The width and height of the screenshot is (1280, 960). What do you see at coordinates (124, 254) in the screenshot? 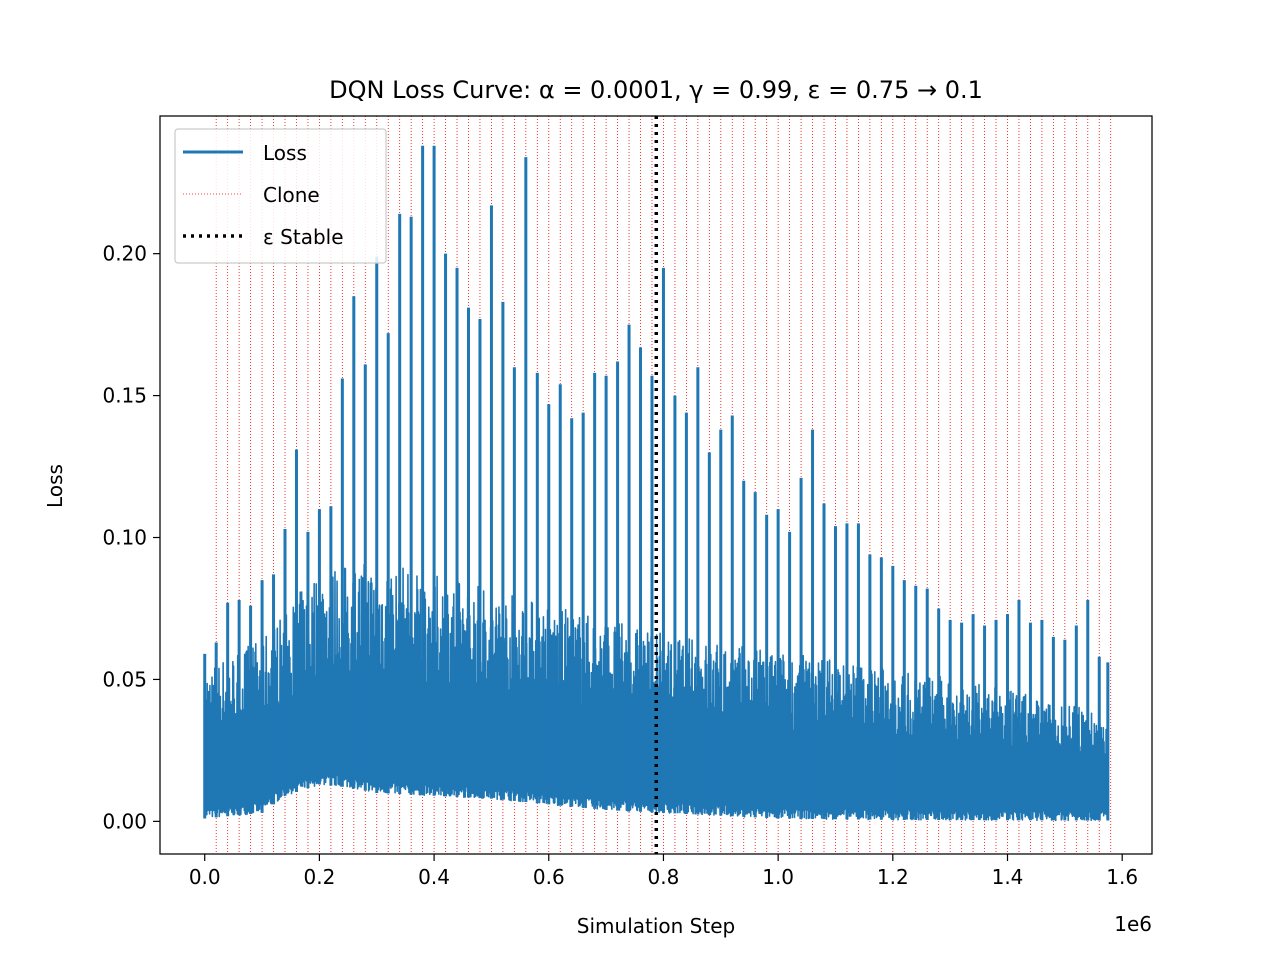
I see `y-tick-label: 0.20` at bounding box center [124, 254].